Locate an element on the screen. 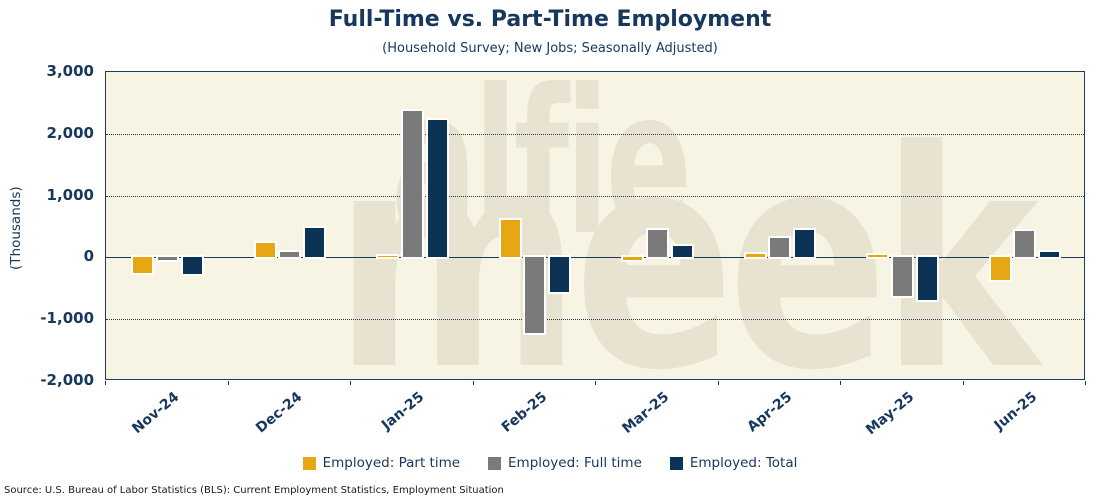  x-tick-label: Jan-25 is located at coordinates (403, 411).